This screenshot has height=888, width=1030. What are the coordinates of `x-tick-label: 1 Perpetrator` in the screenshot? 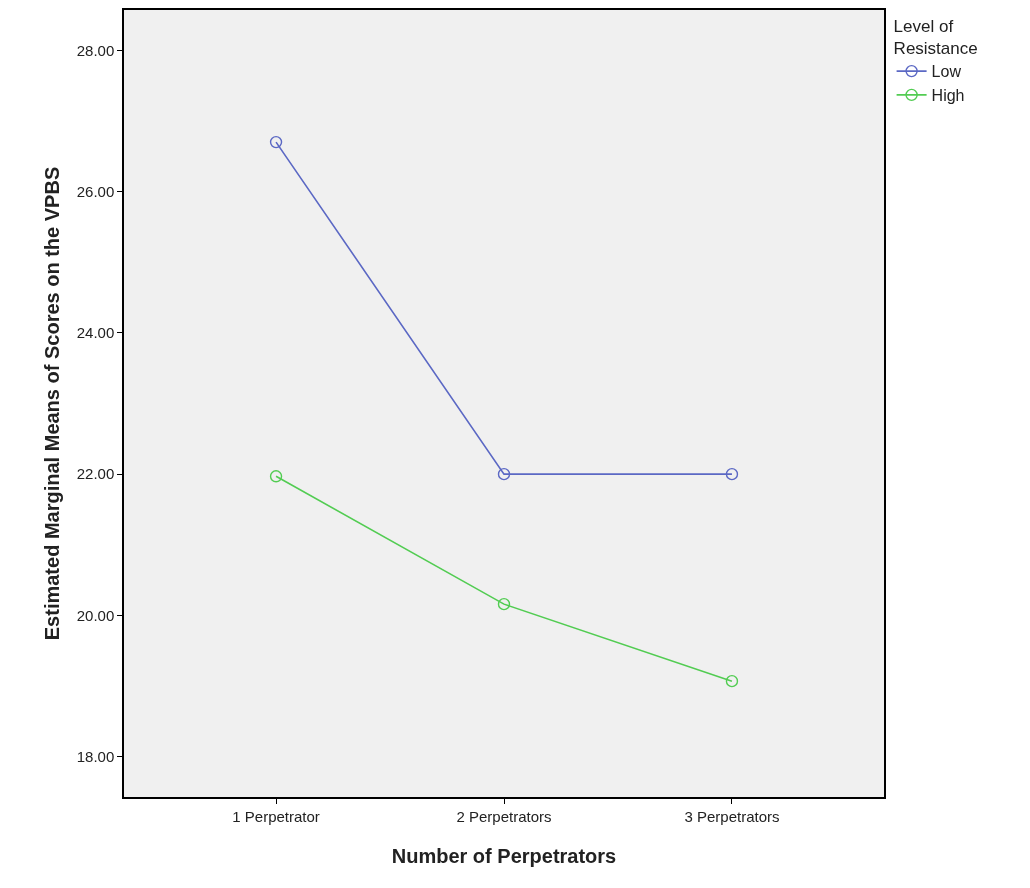 It's located at (276, 816).